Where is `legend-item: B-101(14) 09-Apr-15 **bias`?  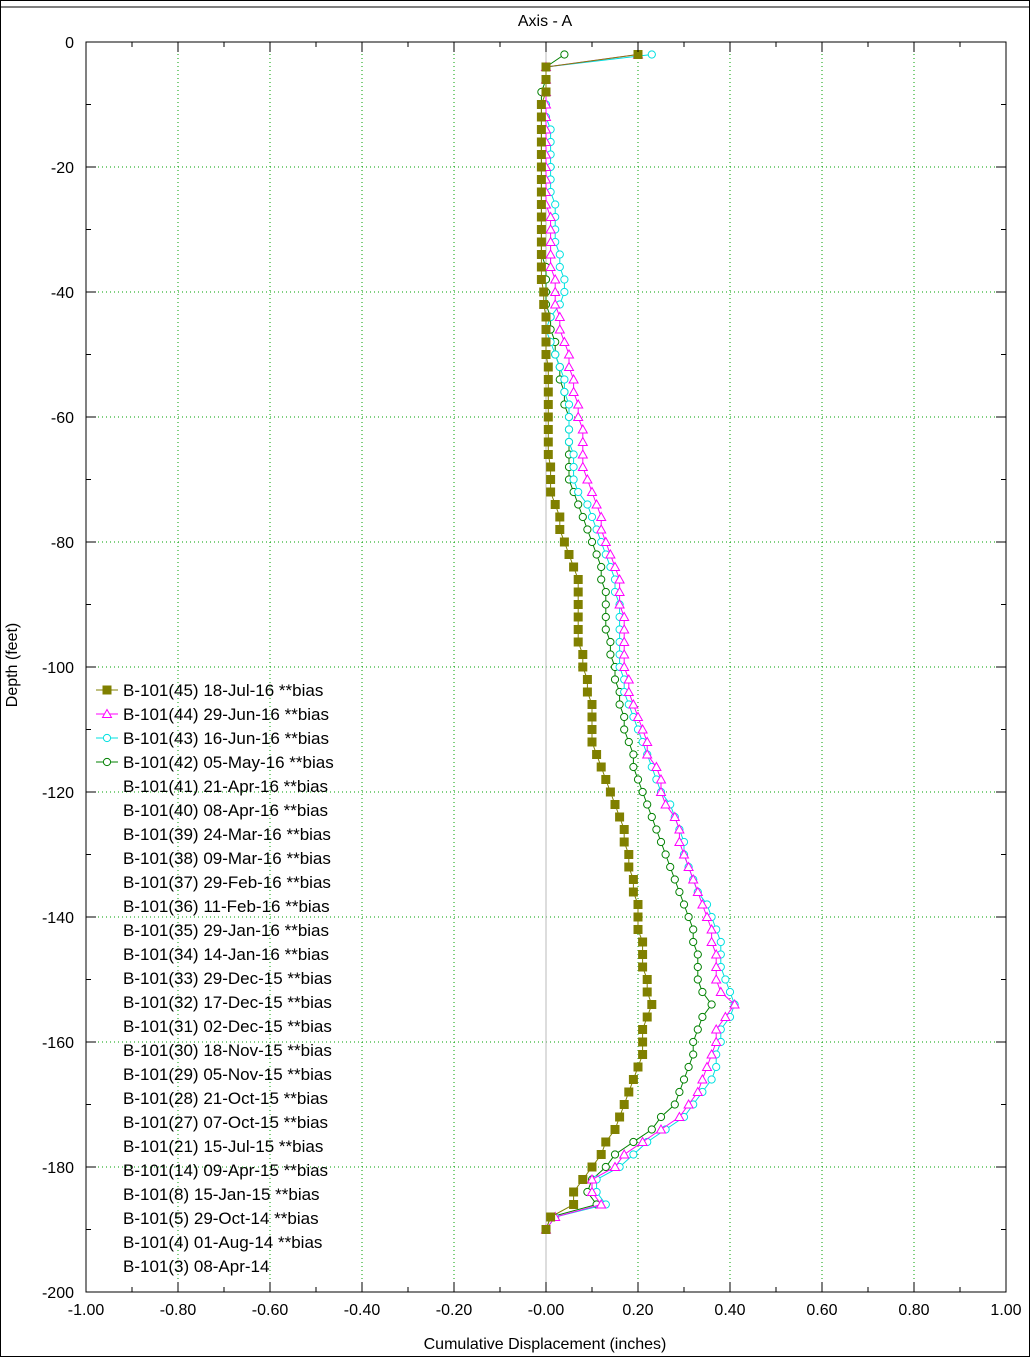 legend-item: B-101(14) 09-Apr-15 **bias is located at coordinates (225, 1170).